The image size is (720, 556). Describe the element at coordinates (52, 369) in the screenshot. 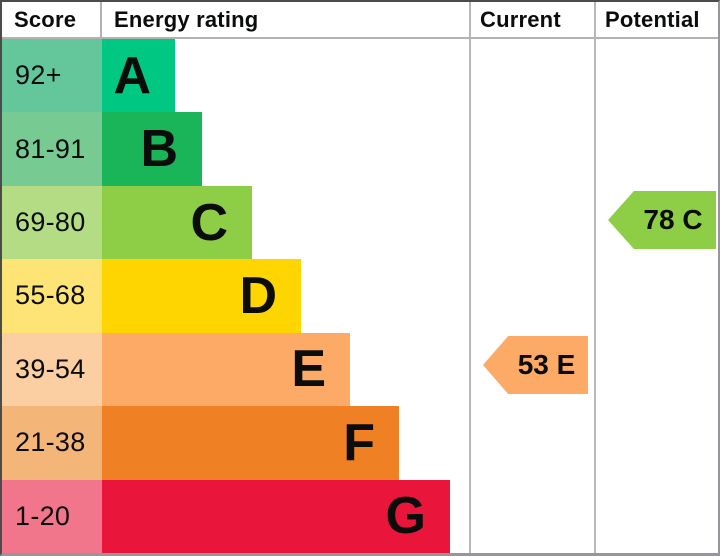

I see `score-range-e: 39-54` at that location.